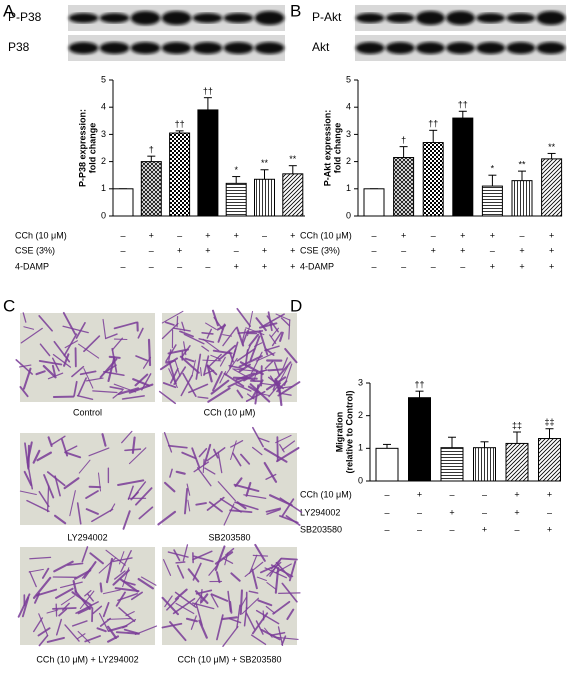  Describe the element at coordinates (151, 150) in the screenshot. I see `significance-mark: †` at that location.